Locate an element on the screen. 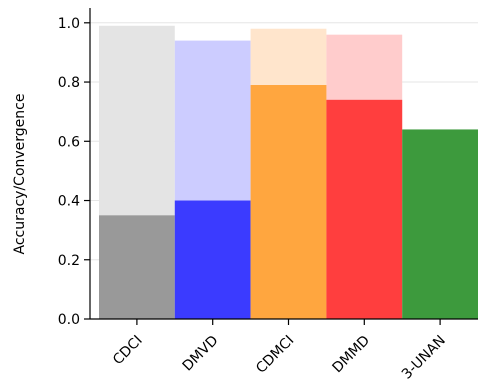 The width and height of the screenshot is (485, 385). x-tick-label: CDCI is located at coordinates (128, 351).